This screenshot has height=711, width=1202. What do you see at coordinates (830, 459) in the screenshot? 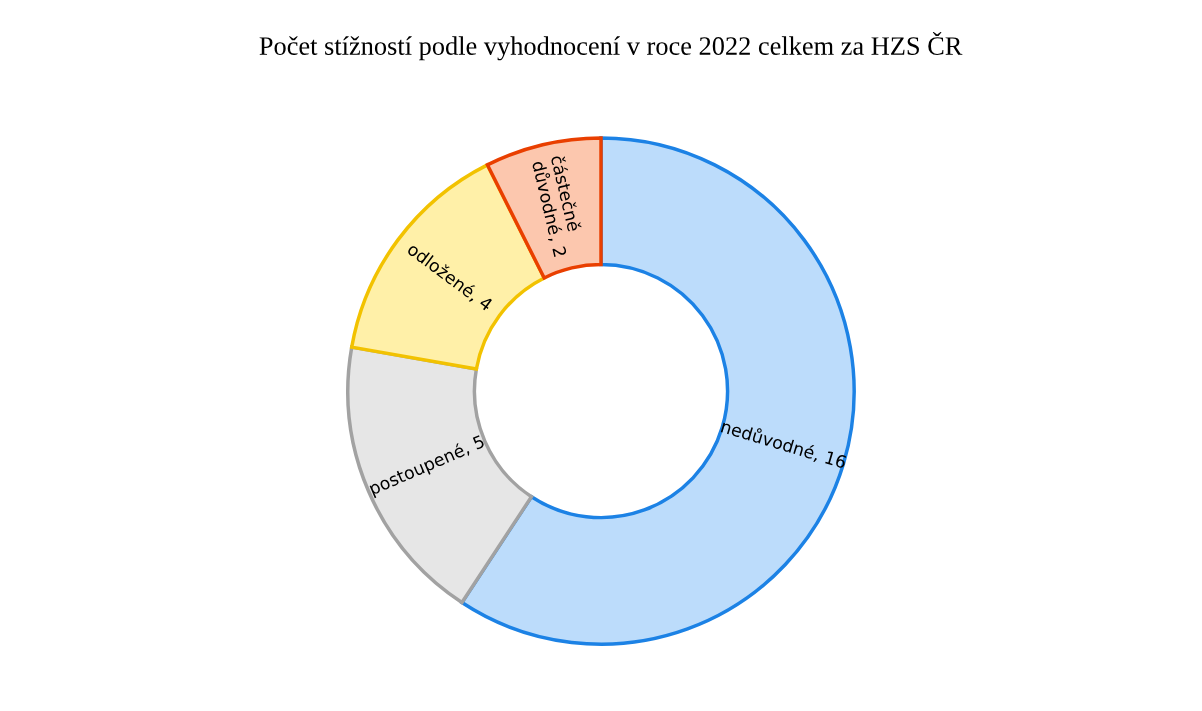
I see `data-label: , 16` at bounding box center [830, 459].